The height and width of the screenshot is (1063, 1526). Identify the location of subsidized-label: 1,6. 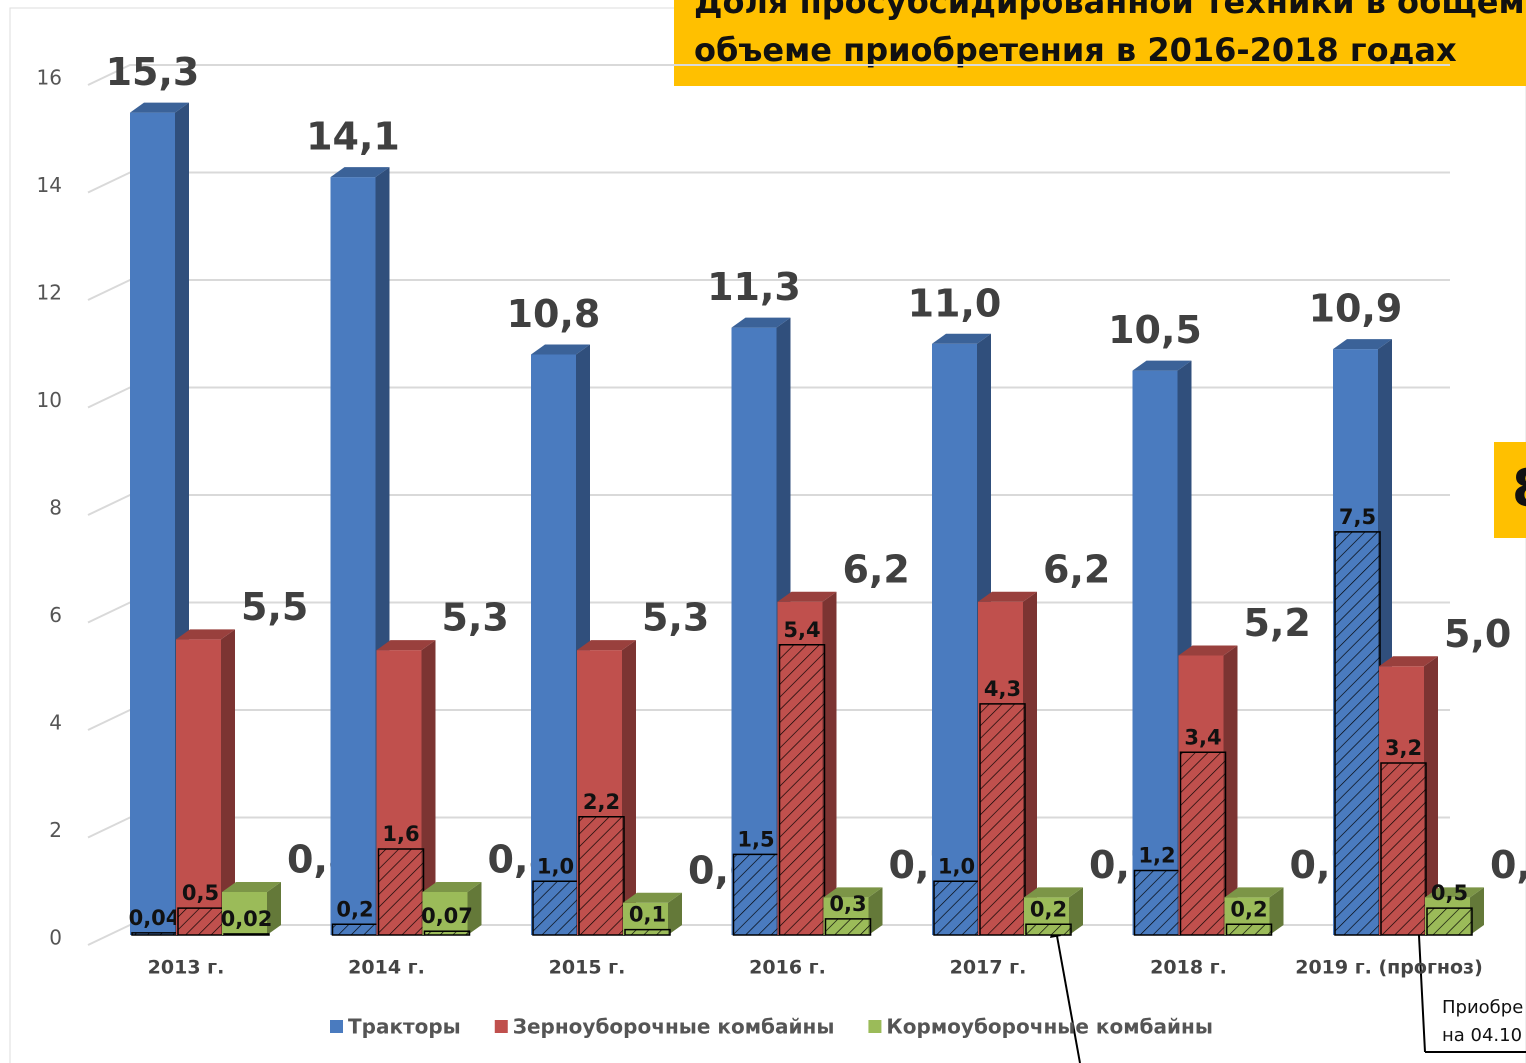
(400, 834).